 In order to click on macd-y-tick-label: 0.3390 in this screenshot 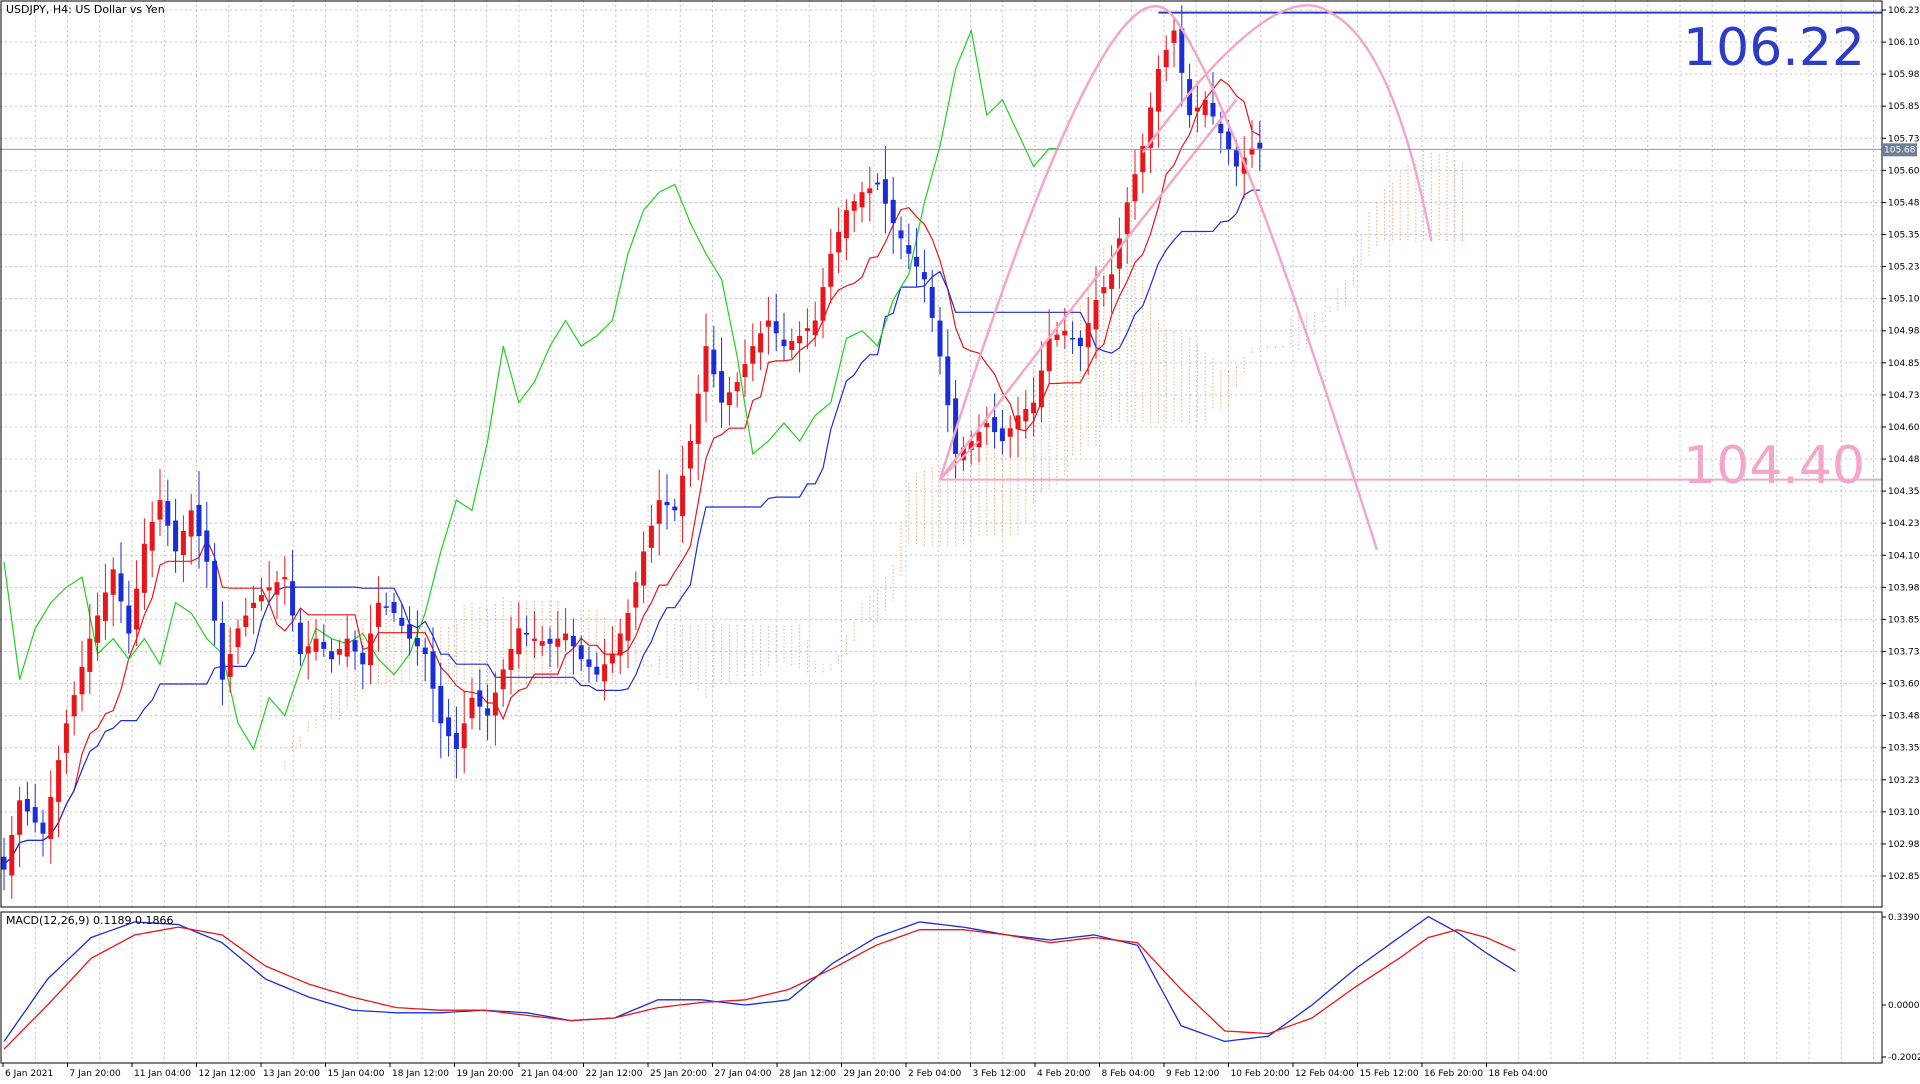, I will do `click(1904, 918)`.